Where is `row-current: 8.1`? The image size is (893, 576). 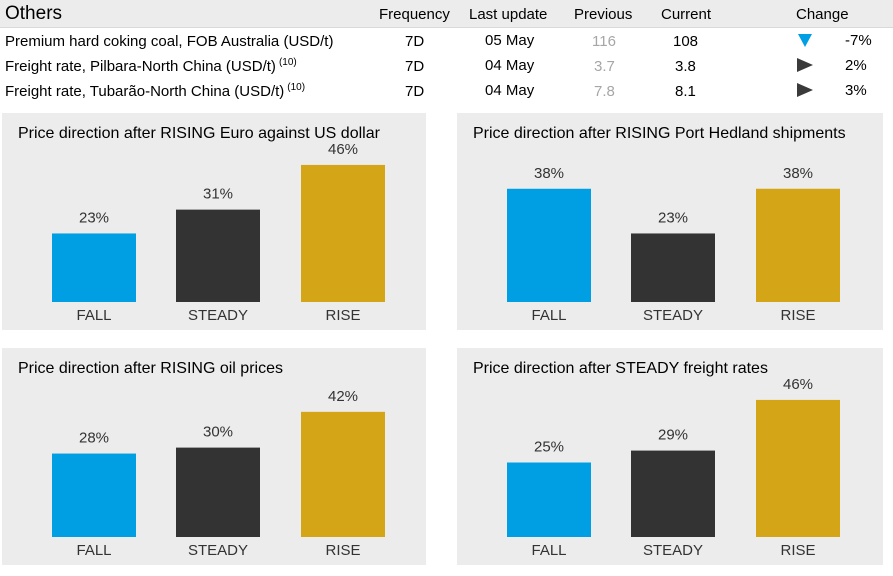 row-current: 8.1 is located at coordinates (685, 91).